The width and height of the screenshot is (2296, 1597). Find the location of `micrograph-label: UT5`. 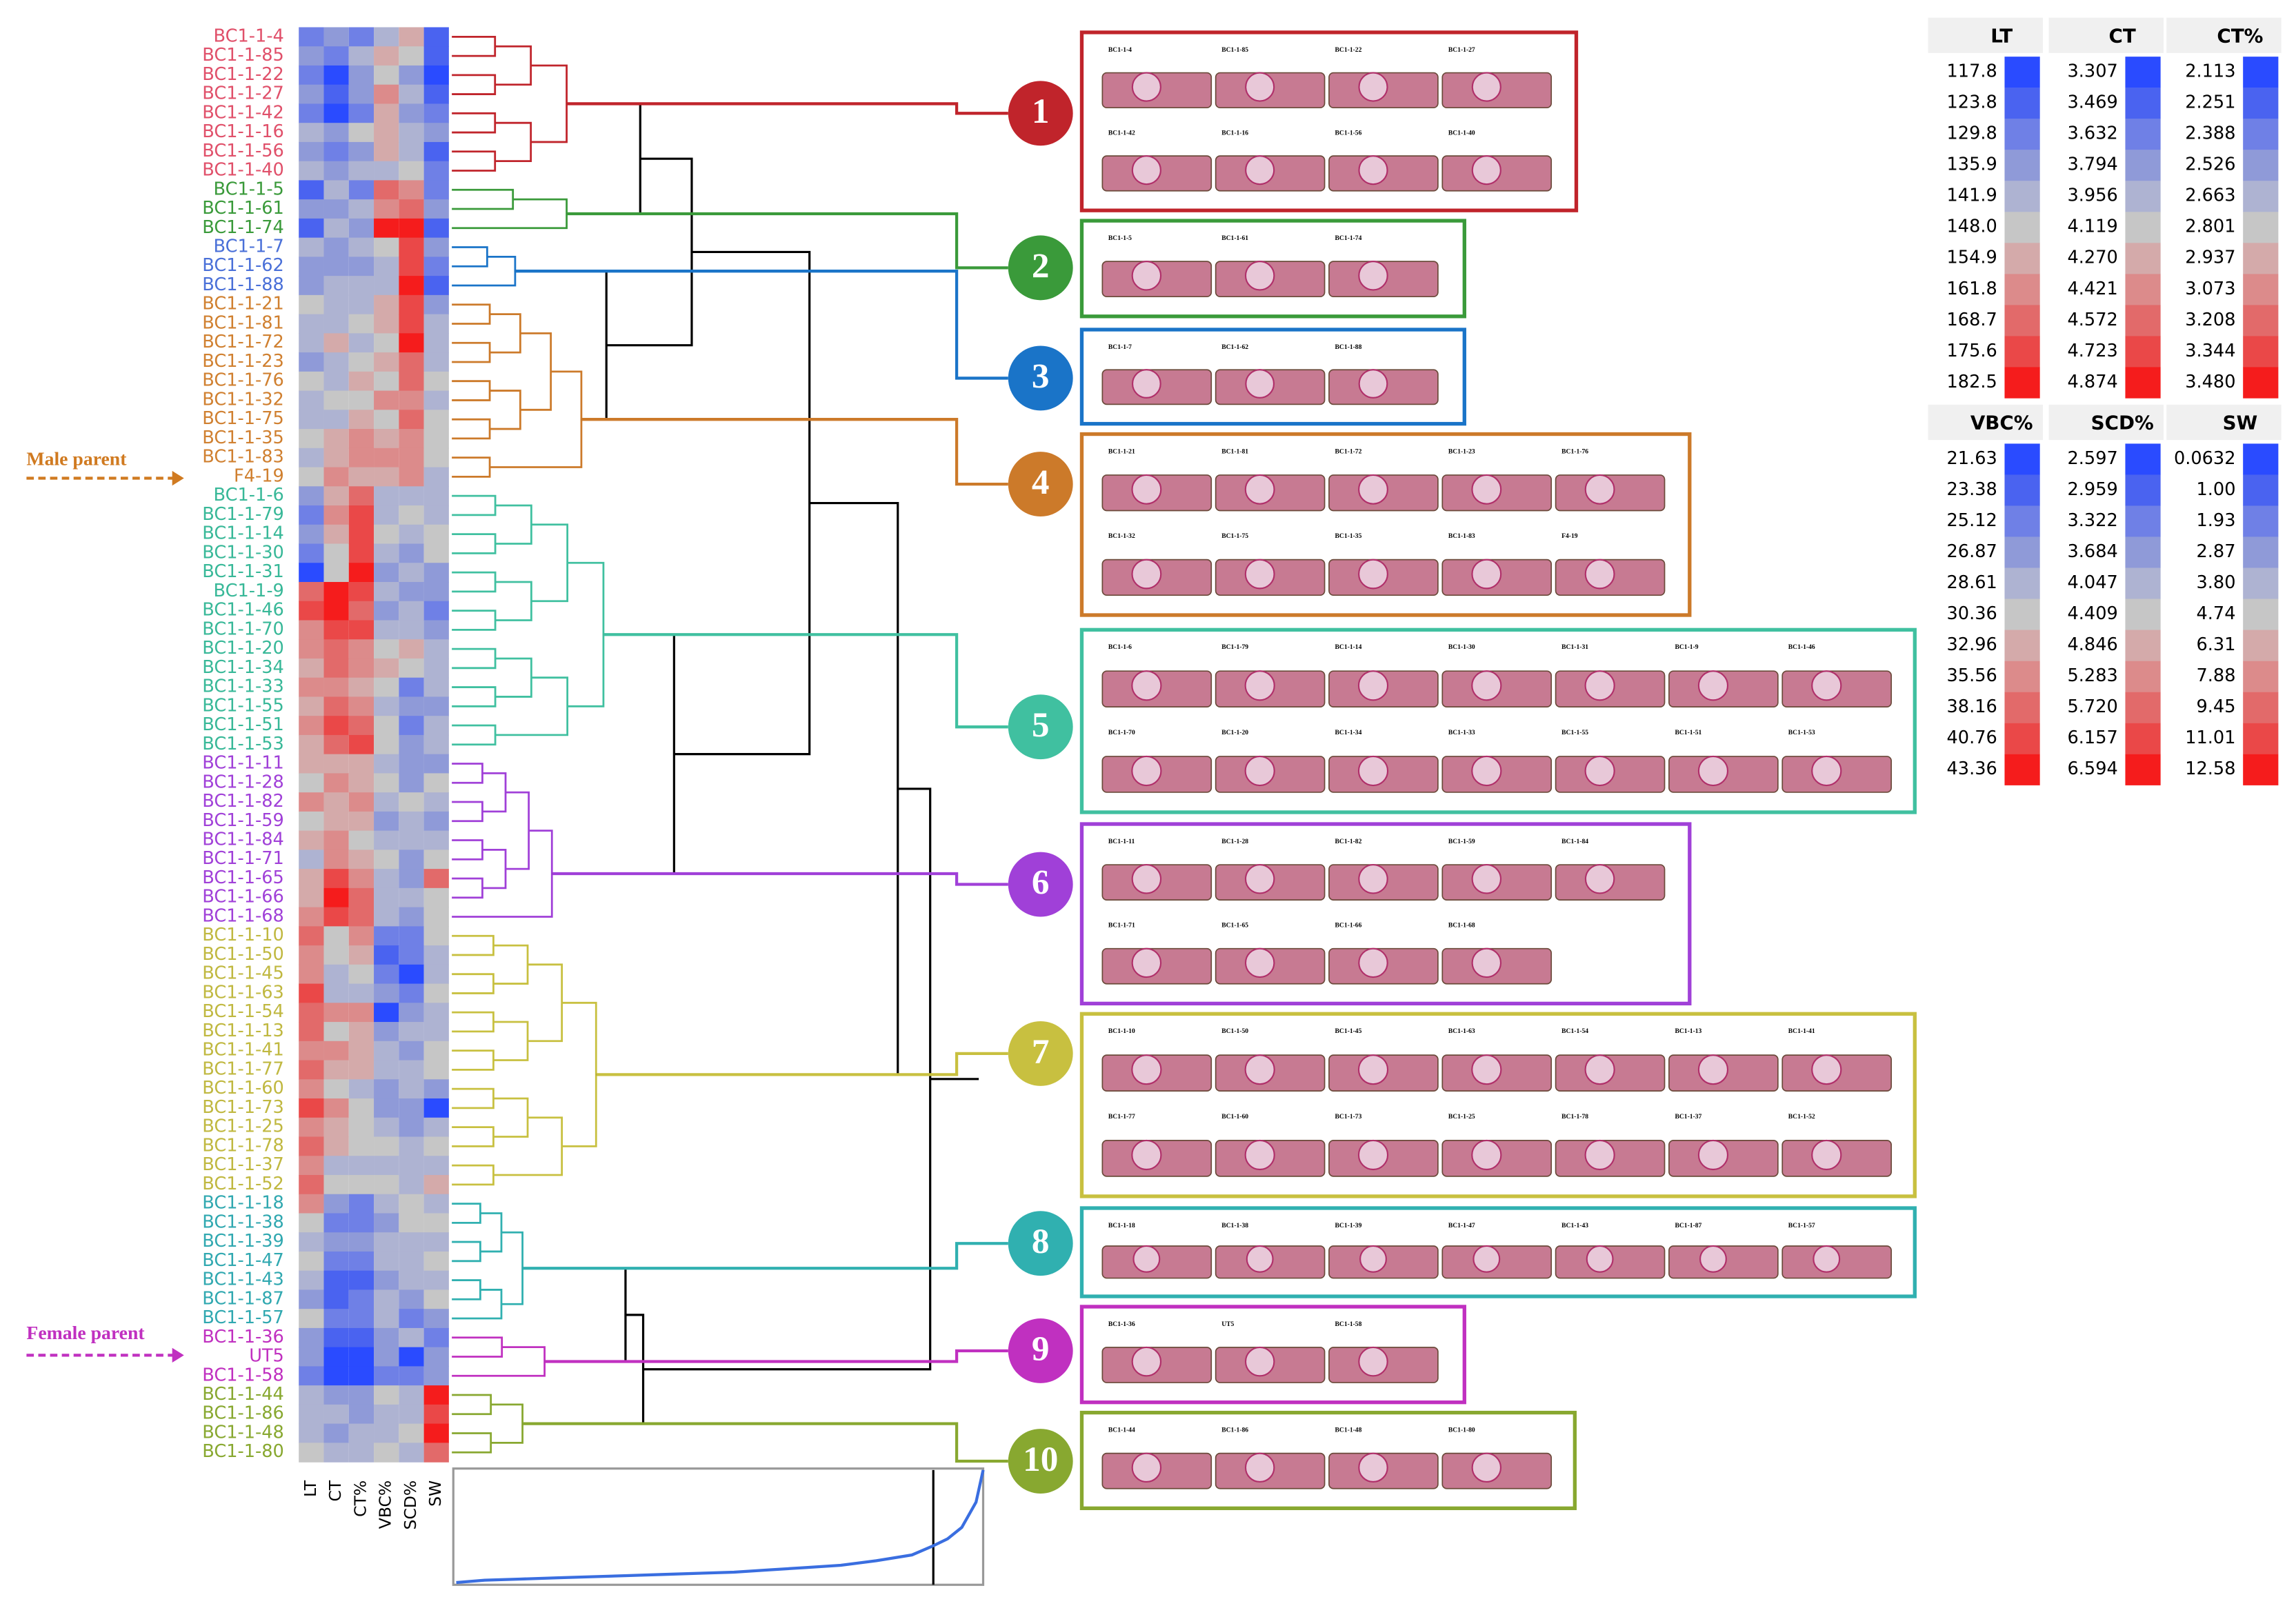

micrograph-label: UT5 is located at coordinates (1227, 1324).